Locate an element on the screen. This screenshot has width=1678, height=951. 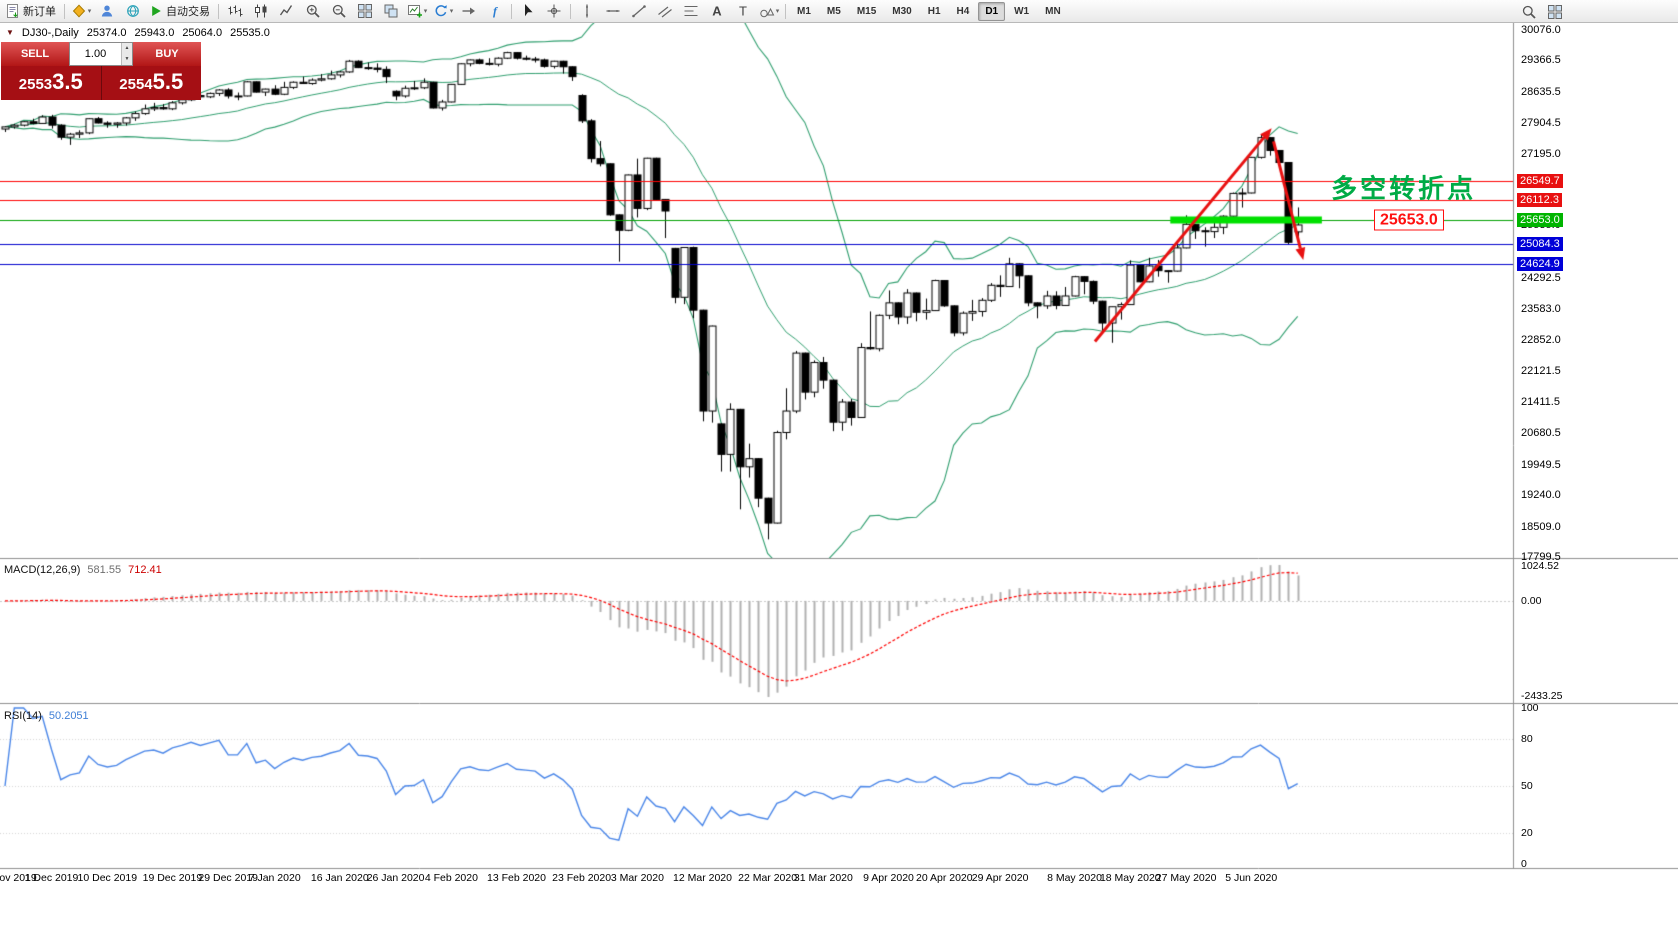
zoom-in-button is located at coordinates (313, 11).